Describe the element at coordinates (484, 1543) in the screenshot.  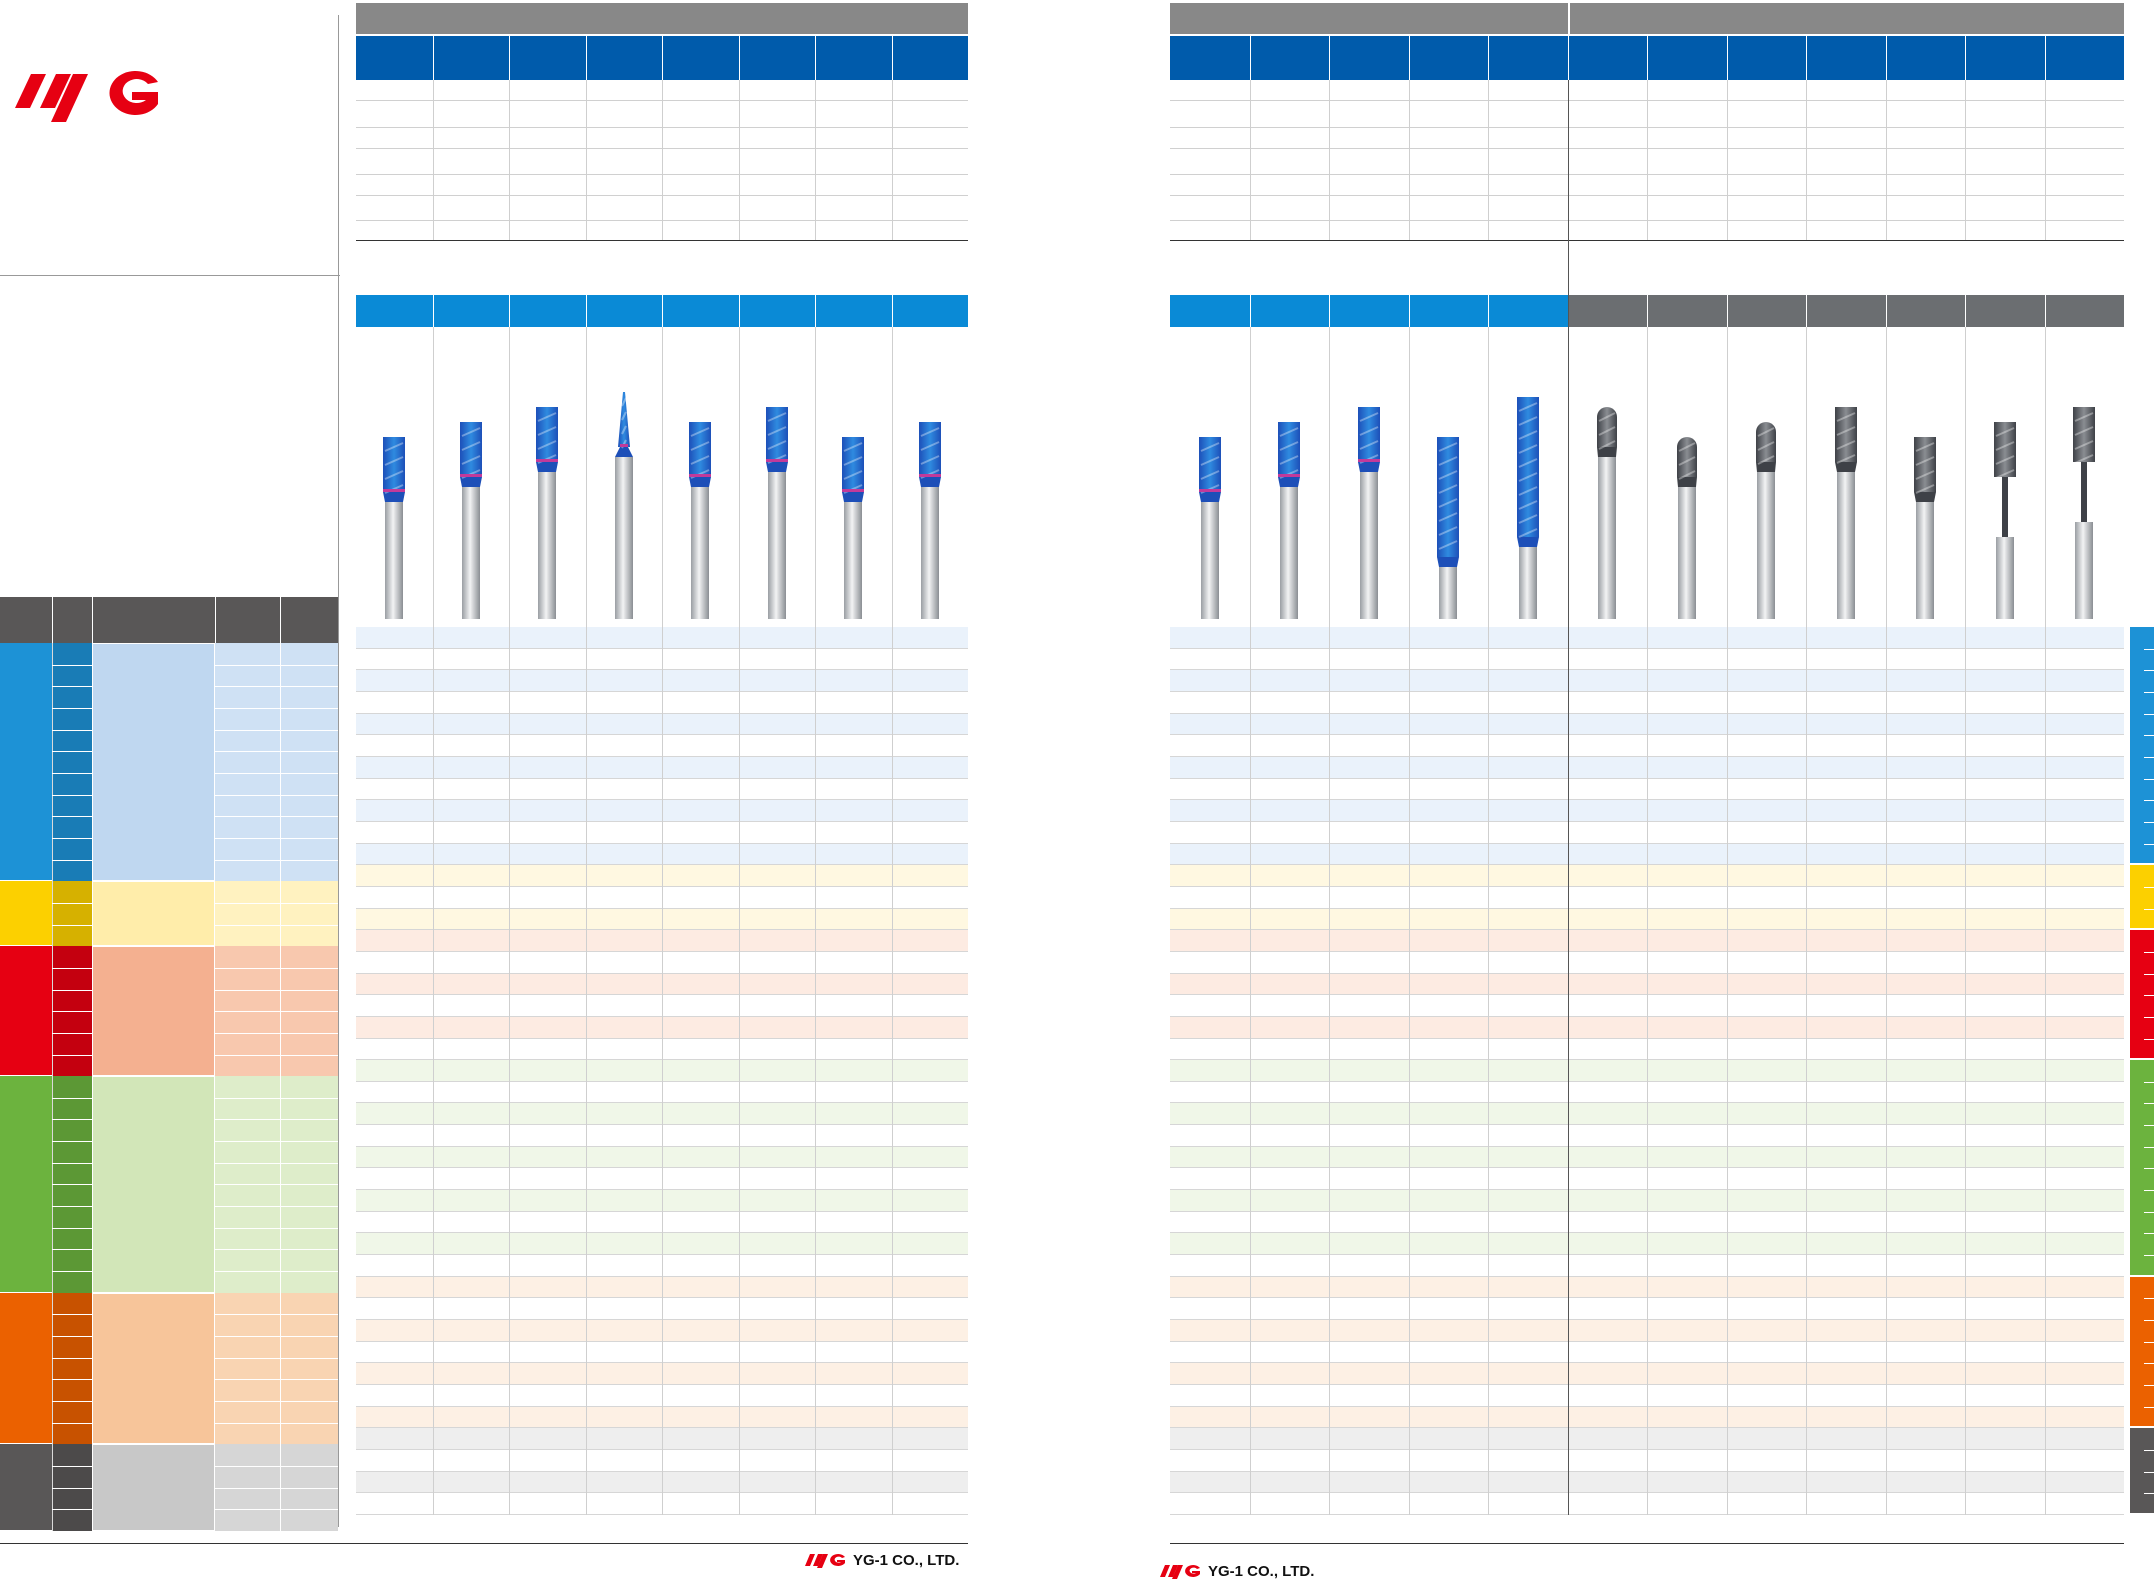
I see `footer-rule-left` at that location.